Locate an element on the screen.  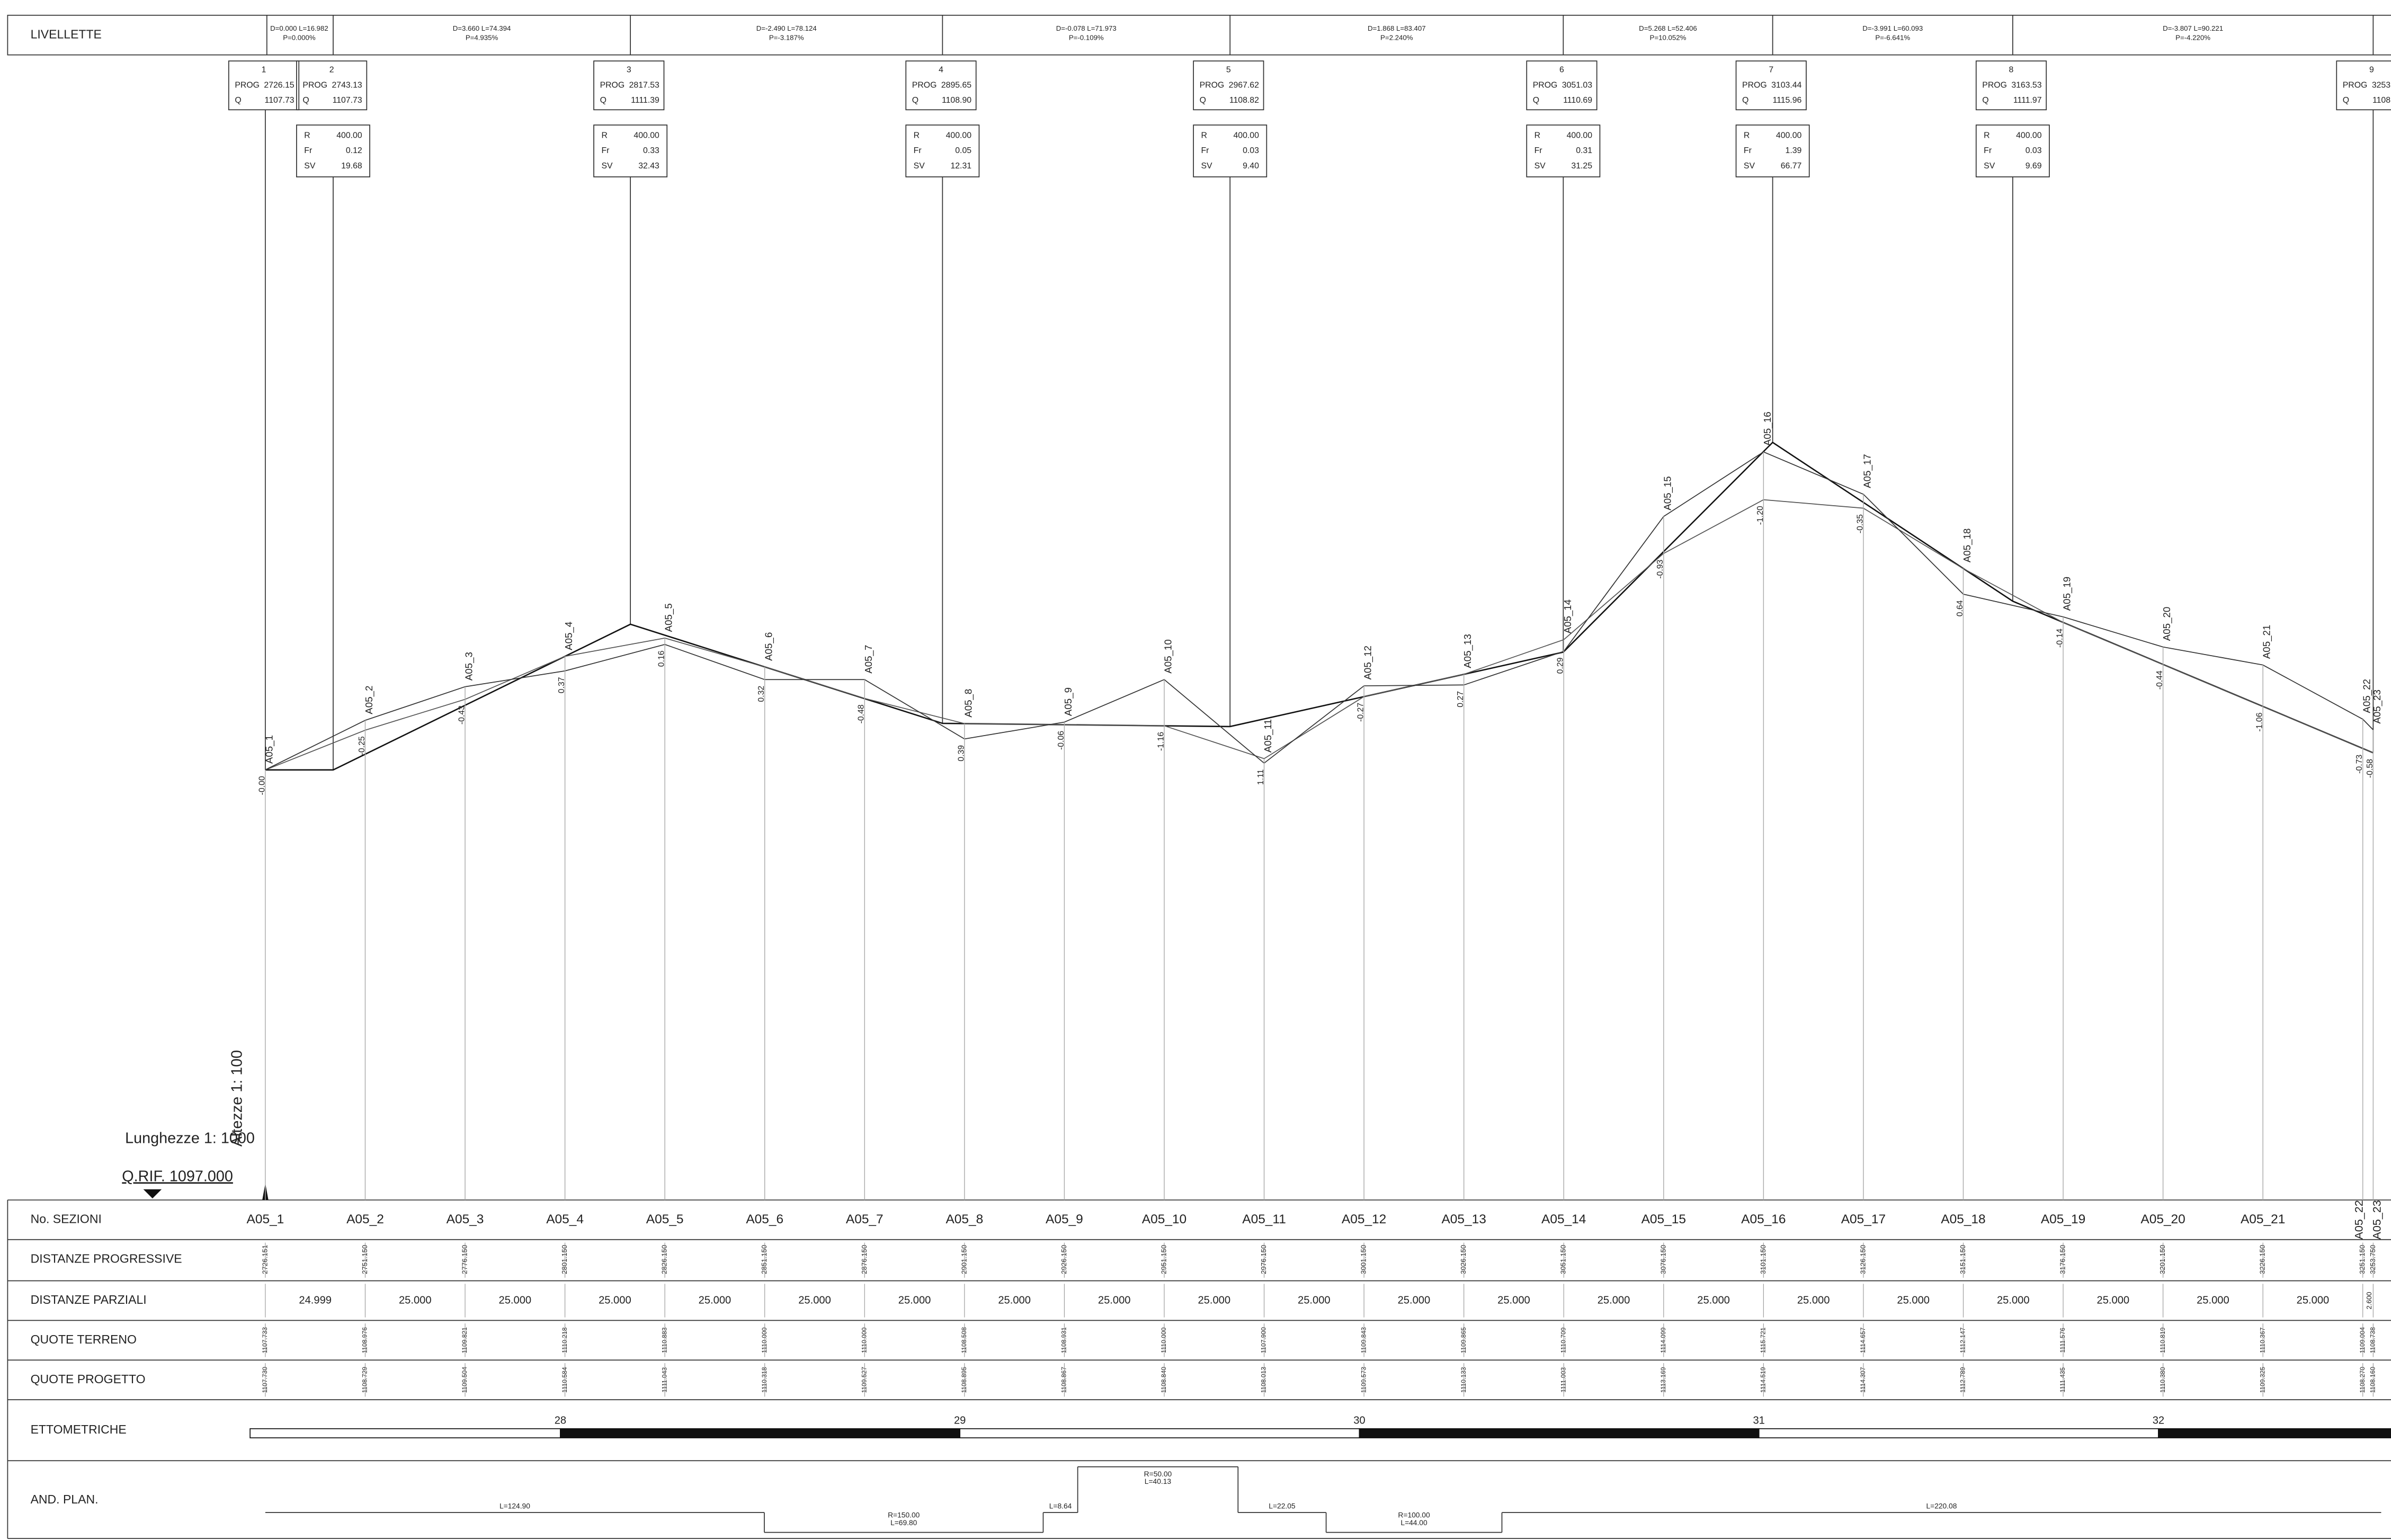
vertex-prog: 2817.53 is located at coordinates (644, 84).